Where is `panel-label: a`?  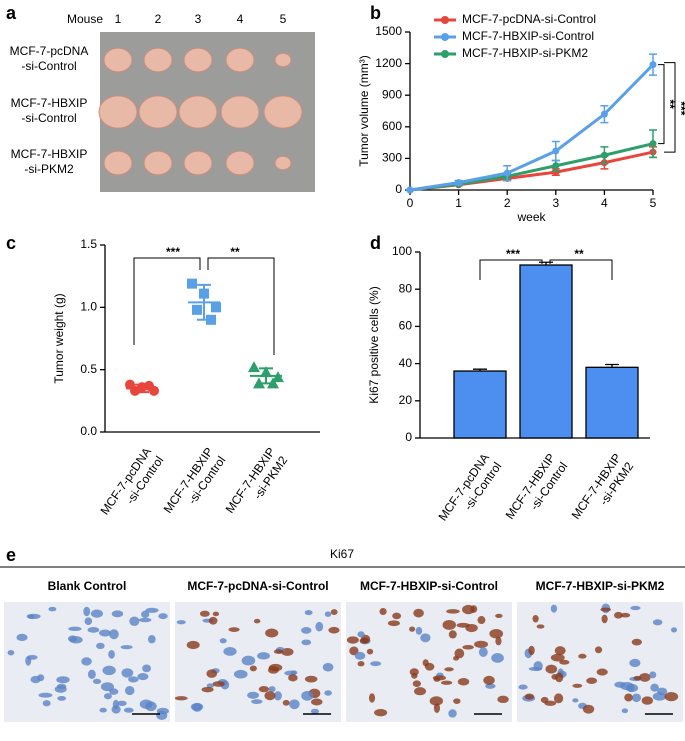
panel-label: a is located at coordinates (11, 13).